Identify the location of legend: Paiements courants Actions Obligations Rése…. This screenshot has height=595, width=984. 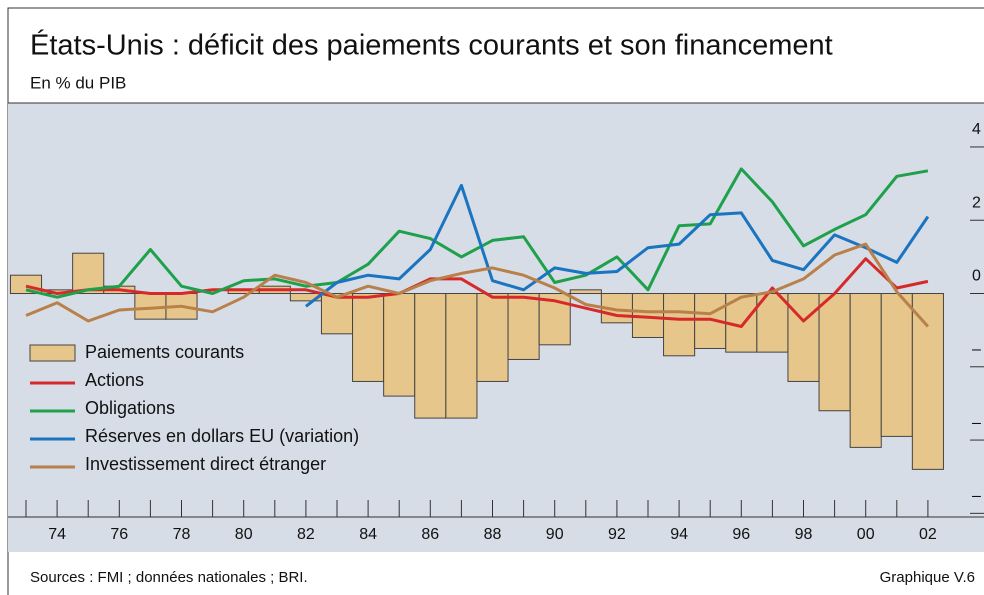
(194, 408).